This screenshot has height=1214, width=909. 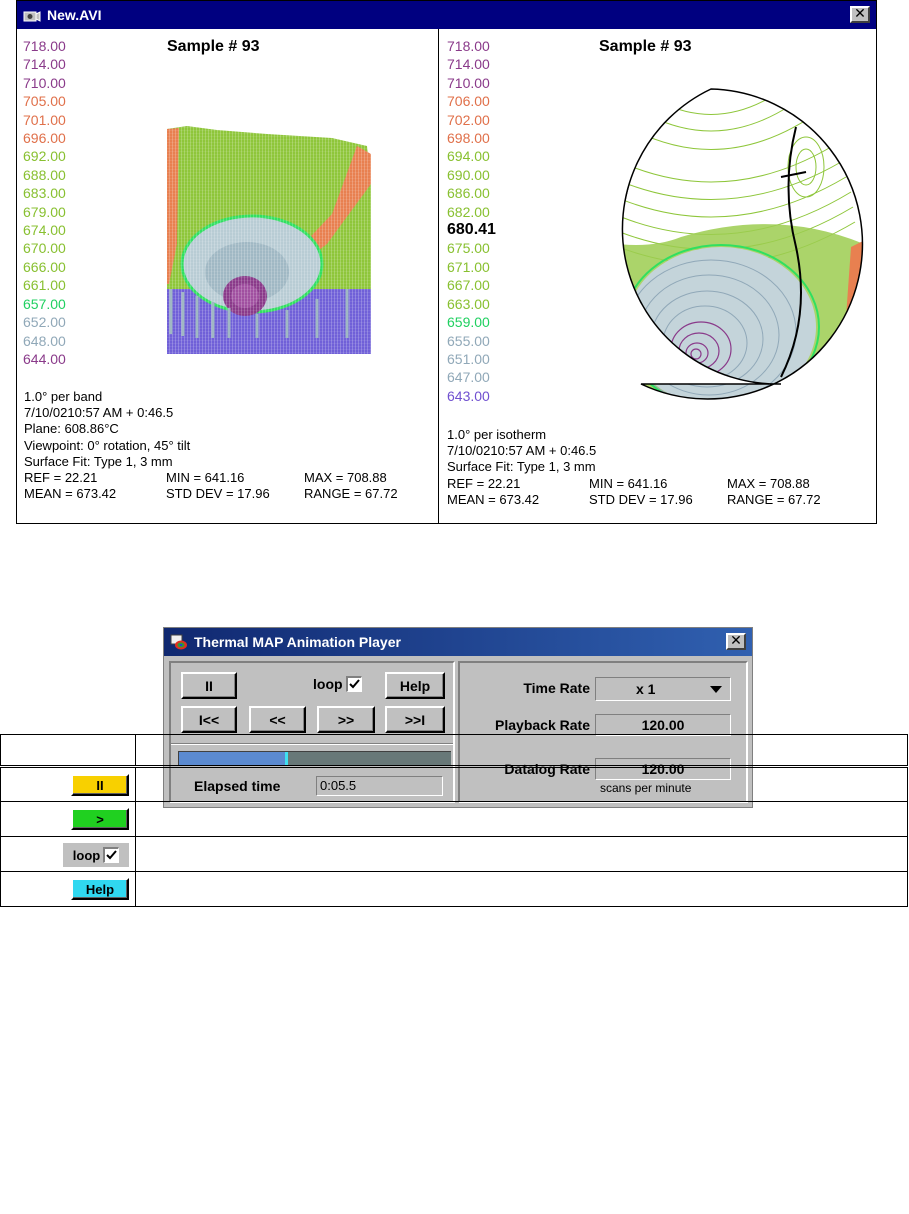 I want to click on checkmark-icon, so click(x=111, y=855).